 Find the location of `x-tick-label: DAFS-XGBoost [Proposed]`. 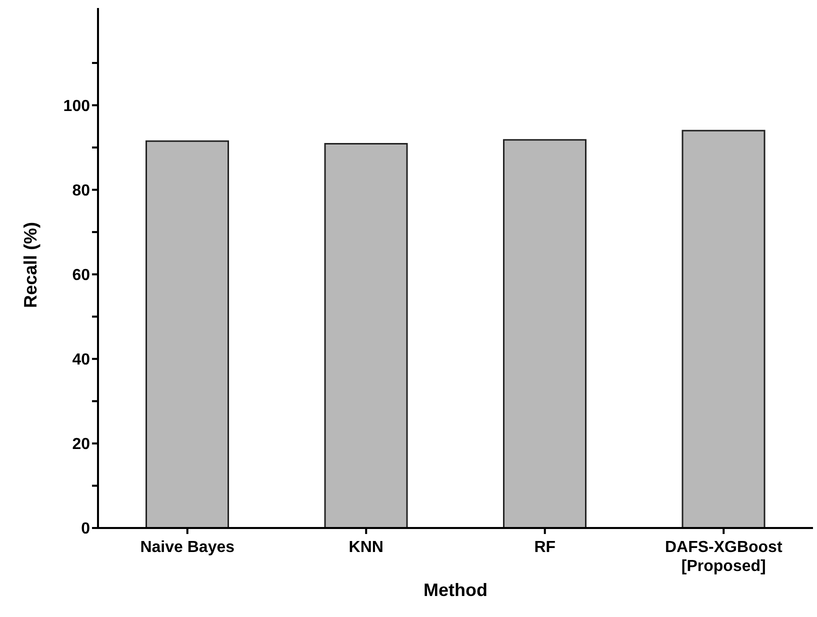

x-tick-label: DAFS-XGBoost [Proposed] is located at coordinates (723, 557).